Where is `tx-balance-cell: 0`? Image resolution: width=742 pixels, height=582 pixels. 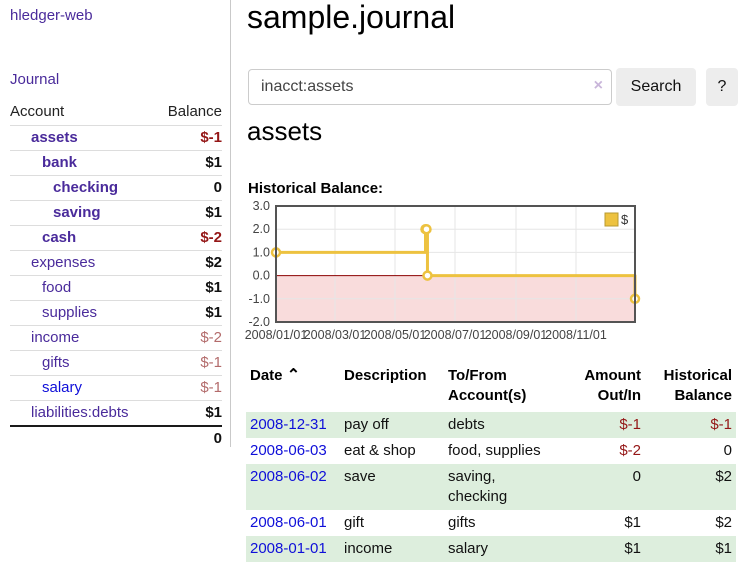
tx-balance-cell: 0 is located at coordinates (727, 450).